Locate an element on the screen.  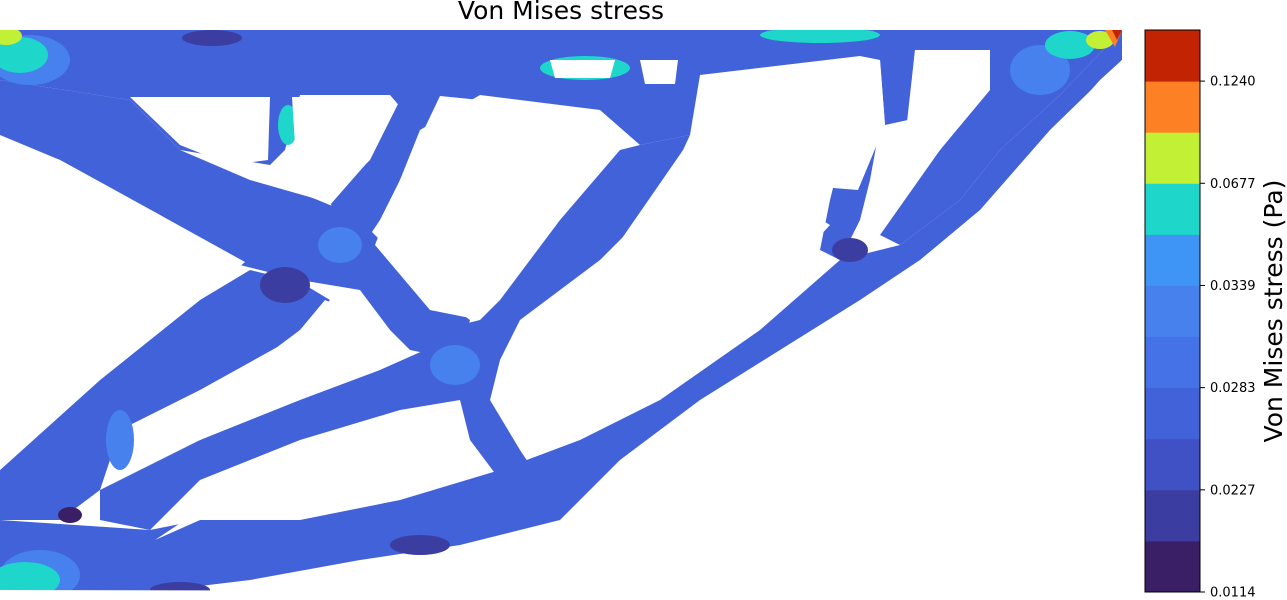
colorbar-tick-label: 0.0114 is located at coordinates (1233, 593).